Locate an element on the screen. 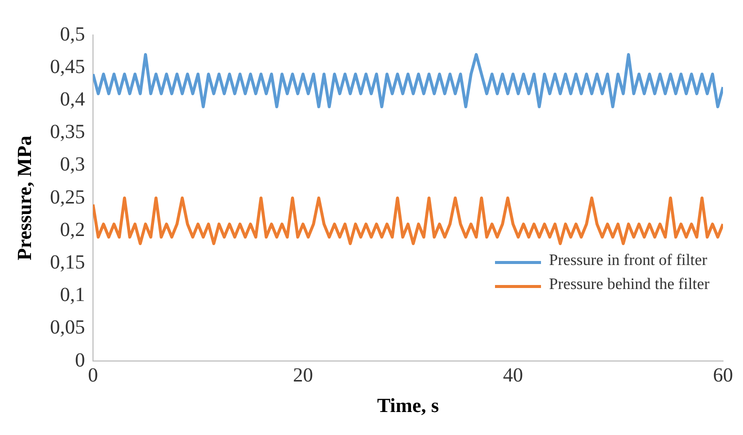 Image resolution: width=743 pixels, height=435 pixels. legend-label: Pressure behind the filter is located at coordinates (629, 285).